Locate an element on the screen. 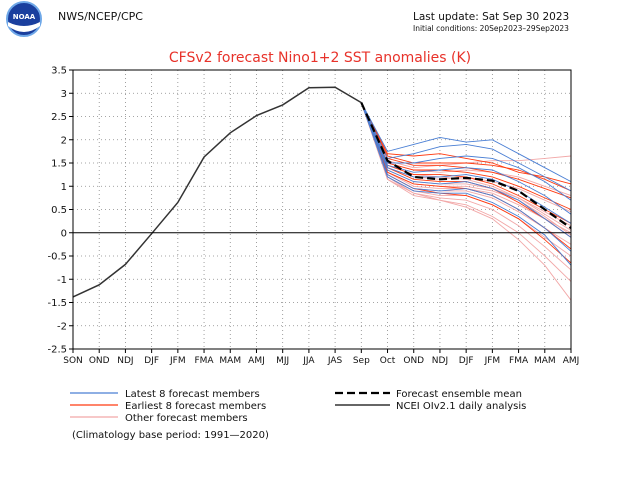 The image size is (640, 480). legend-label-other: Other forecast members is located at coordinates (186, 418).